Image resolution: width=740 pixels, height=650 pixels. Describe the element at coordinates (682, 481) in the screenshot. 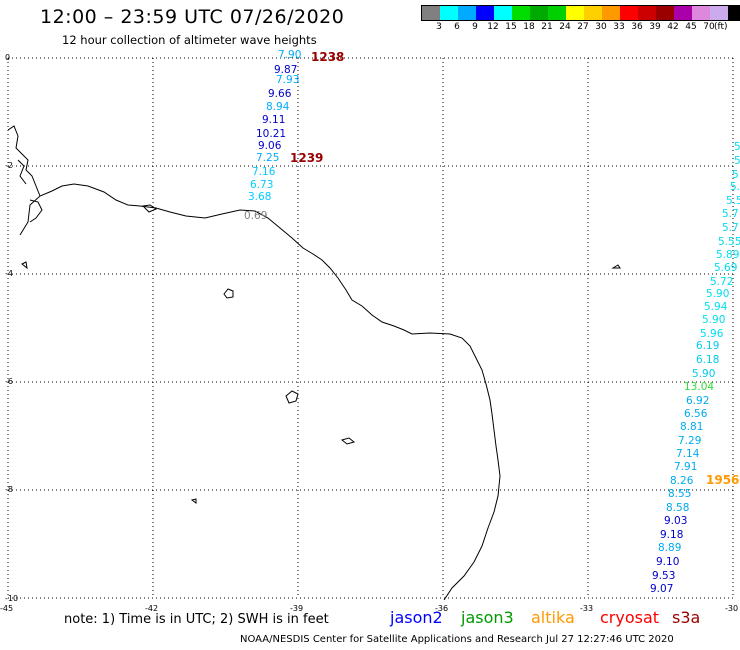

I see `wave-height-label: 8.26` at that location.